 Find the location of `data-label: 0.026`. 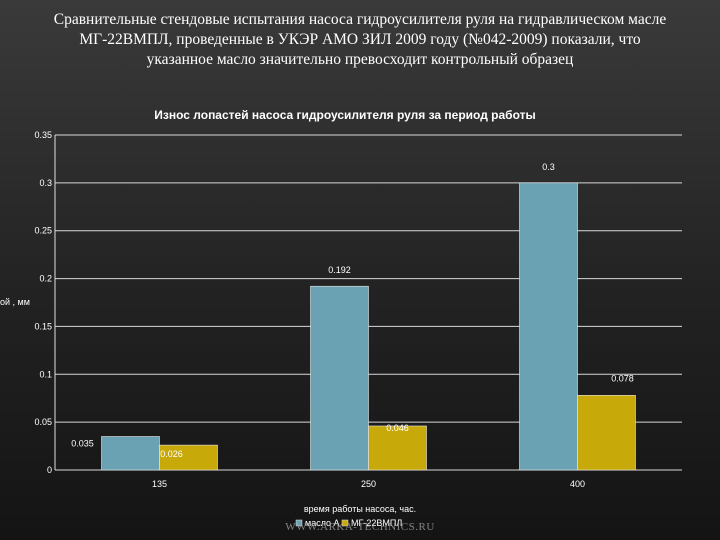

data-label: 0.026 is located at coordinates (171, 454).